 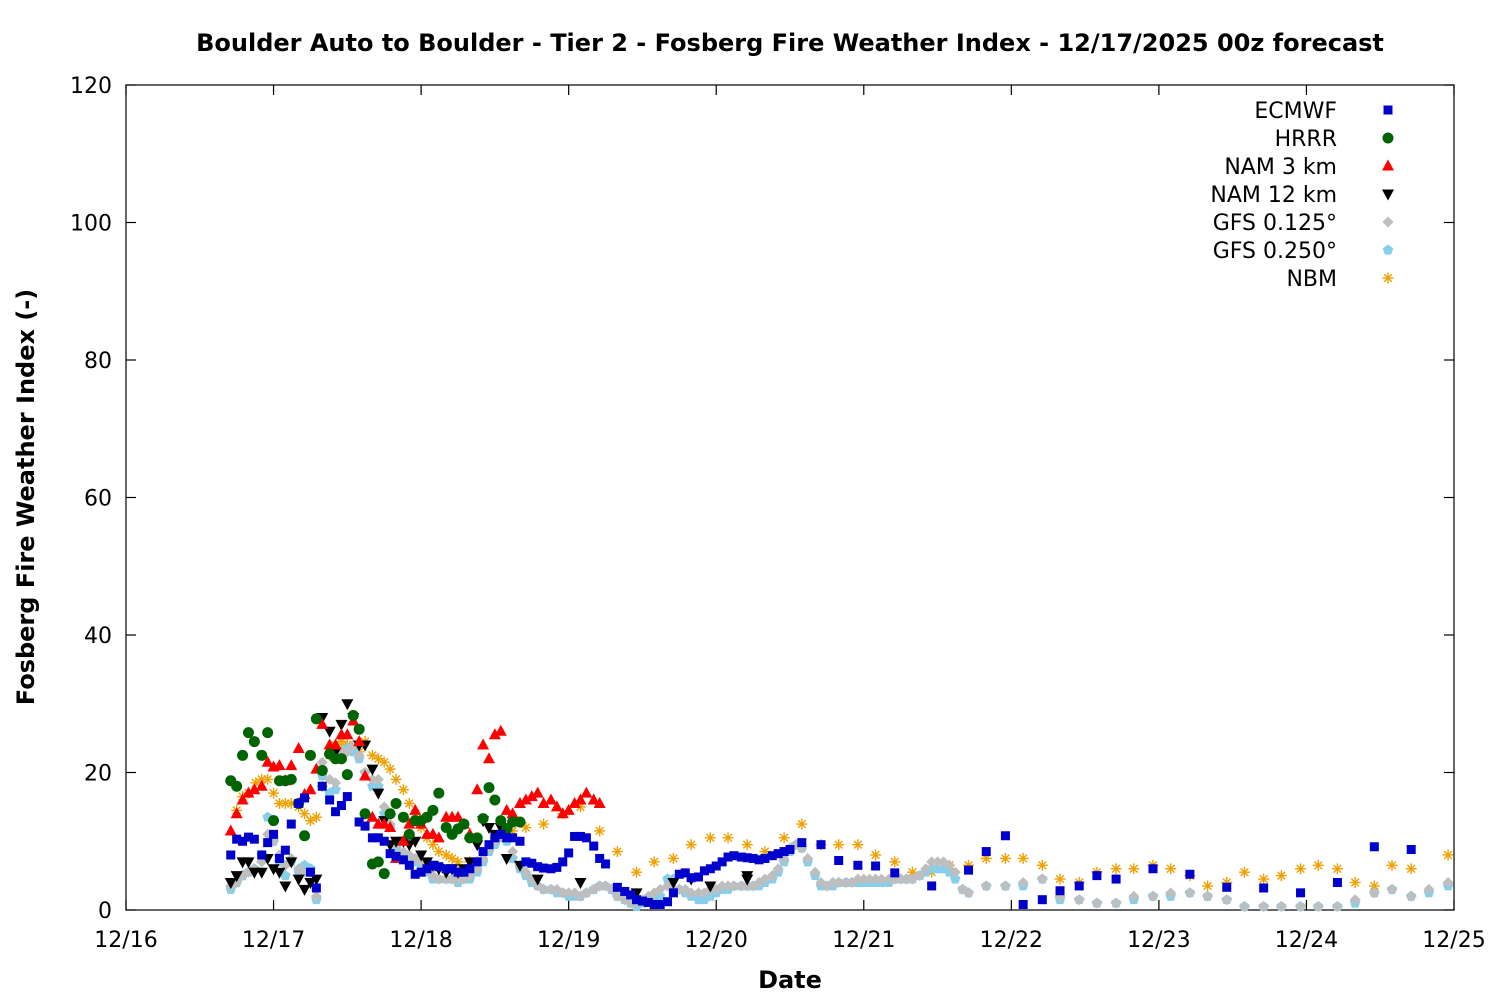 What do you see at coordinates (105, 911) in the screenshot?
I see `y-tick-label: 0` at bounding box center [105, 911].